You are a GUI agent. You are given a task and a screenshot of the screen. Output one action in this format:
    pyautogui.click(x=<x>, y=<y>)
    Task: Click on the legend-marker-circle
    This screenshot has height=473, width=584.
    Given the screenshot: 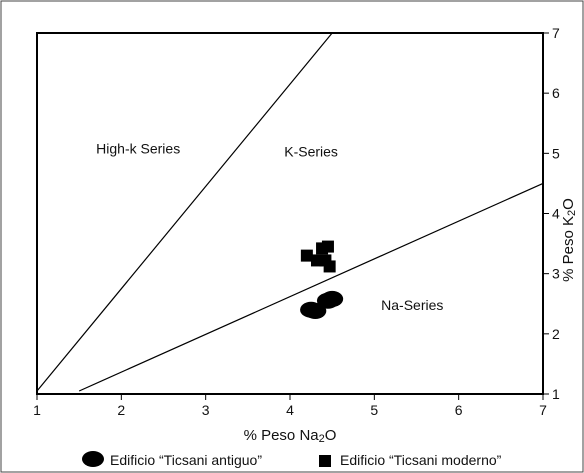 What is the action you would take?
    pyautogui.click(x=93, y=459)
    